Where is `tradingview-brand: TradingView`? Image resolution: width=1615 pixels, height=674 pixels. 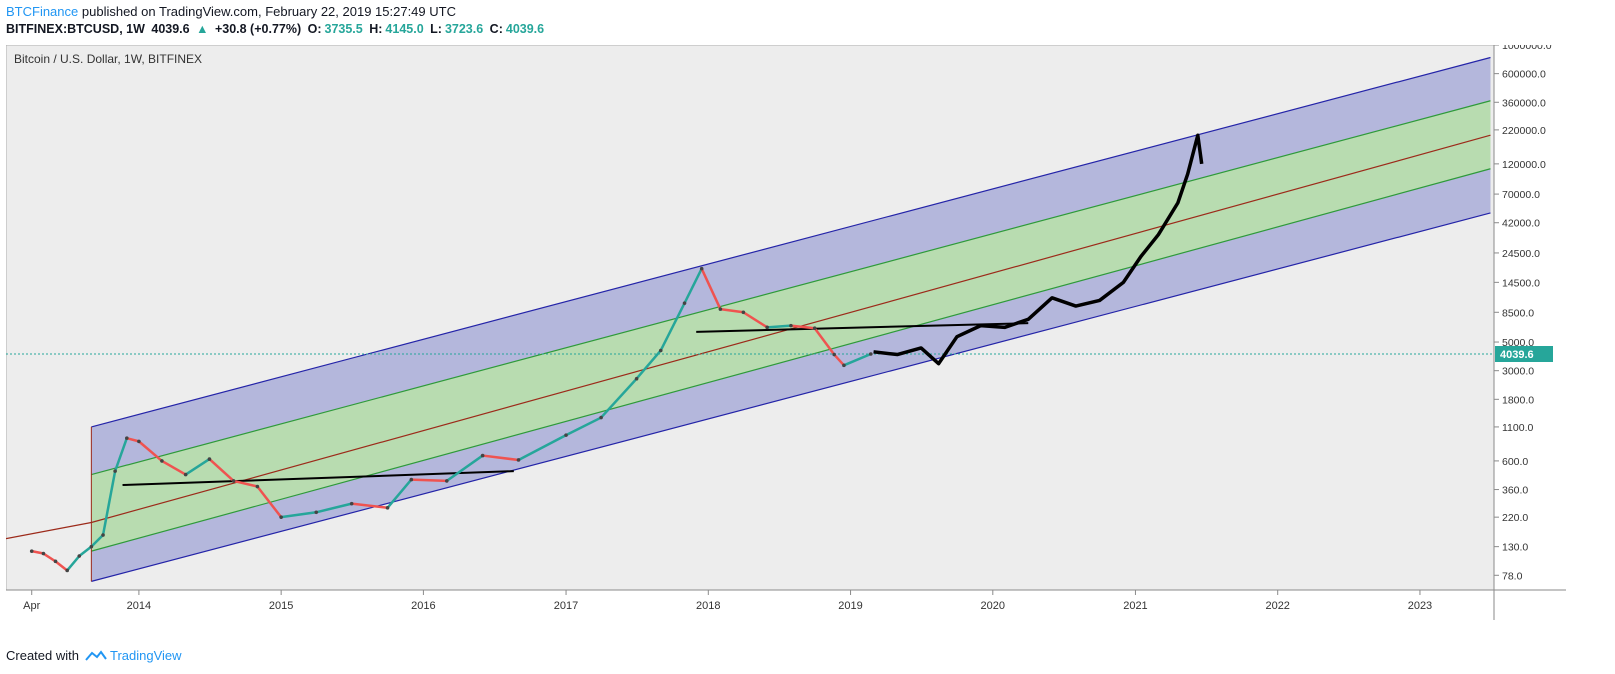
tradingview-brand: TradingView is located at coordinates (145, 655).